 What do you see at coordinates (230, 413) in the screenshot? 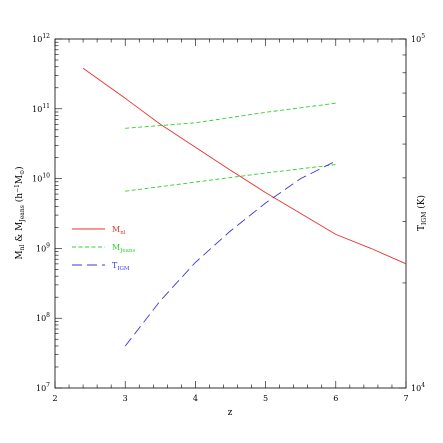
I see `x-axis-label: z` at bounding box center [230, 413].